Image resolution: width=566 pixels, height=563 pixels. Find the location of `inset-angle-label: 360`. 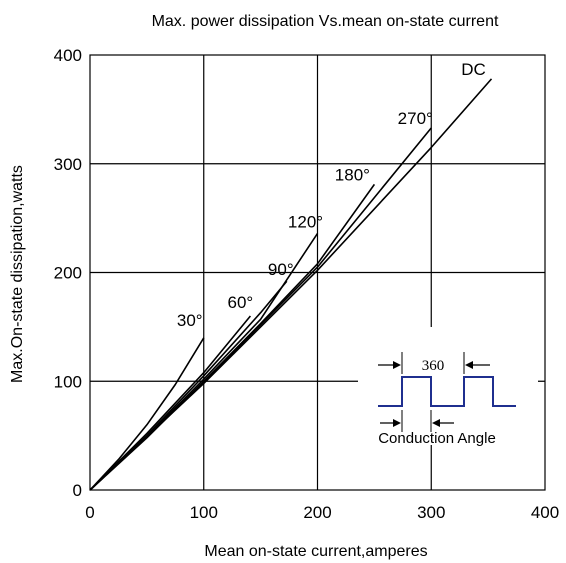

inset-angle-label: 360 is located at coordinates (433, 366).